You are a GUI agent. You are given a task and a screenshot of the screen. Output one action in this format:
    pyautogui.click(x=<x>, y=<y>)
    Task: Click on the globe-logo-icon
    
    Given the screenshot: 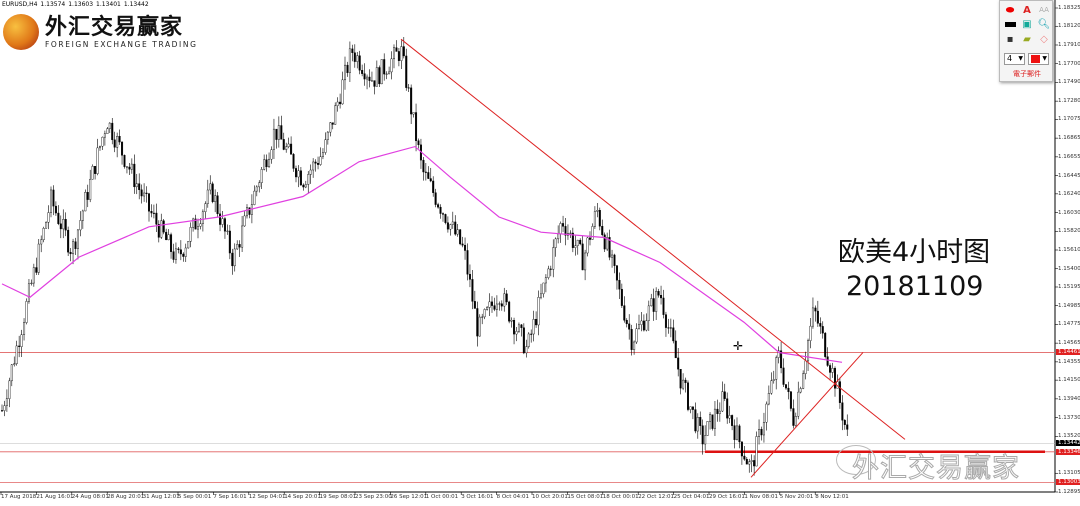 What is the action you would take?
    pyautogui.click(x=21, y=32)
    